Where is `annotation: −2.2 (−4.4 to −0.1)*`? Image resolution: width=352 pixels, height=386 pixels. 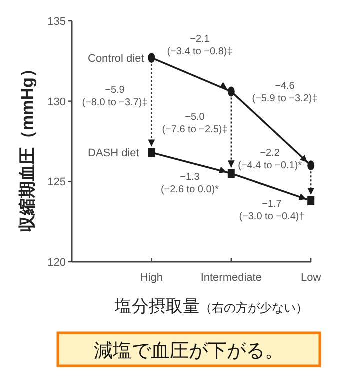 annotation: −2.2 (−4.4 to −0.1)* is located at coordinates (270, 160).